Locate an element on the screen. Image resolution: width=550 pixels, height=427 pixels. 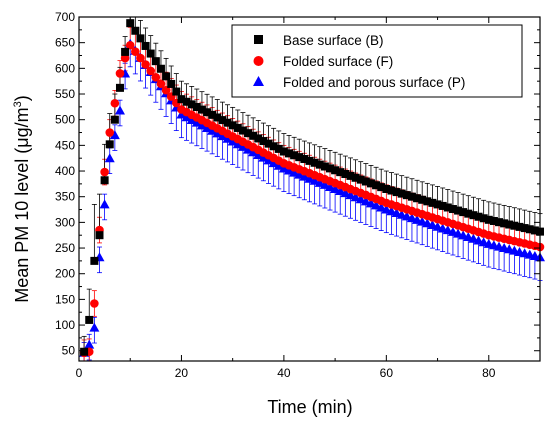
x-axis-title: Time (min) is located at coordinates (309, 407).